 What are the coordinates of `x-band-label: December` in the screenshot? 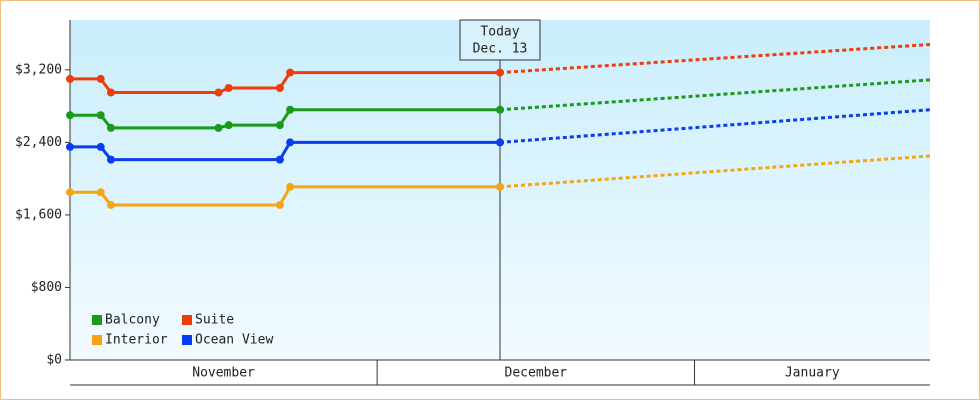 It's located at (536, 373).